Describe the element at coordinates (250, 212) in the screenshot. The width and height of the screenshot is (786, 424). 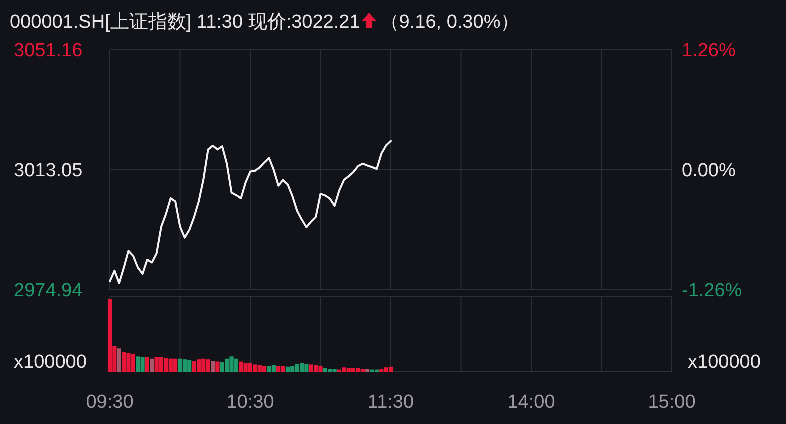
I see `line-series` at that location.